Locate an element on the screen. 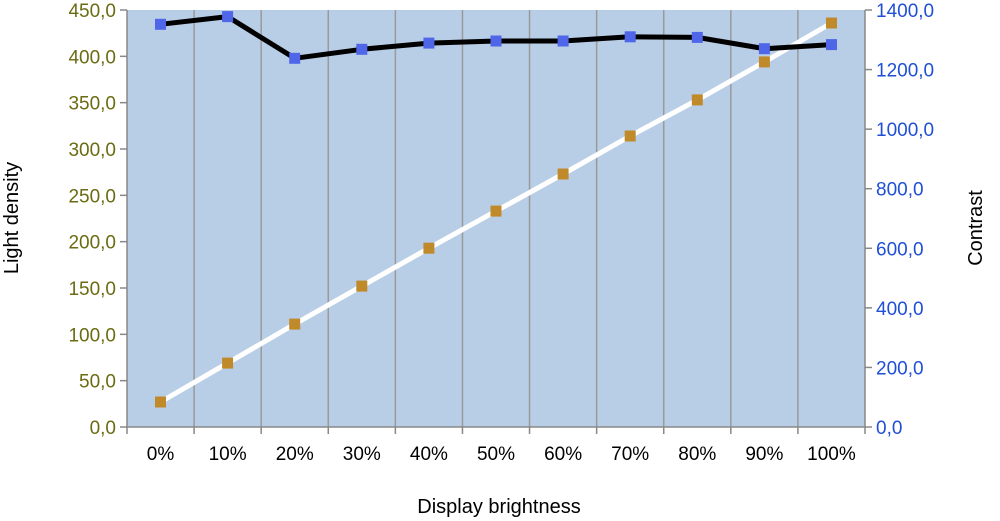 This screenshot has height=521, width=1000. left-tick-label: 100,0 is located at coordinates (92, 335).